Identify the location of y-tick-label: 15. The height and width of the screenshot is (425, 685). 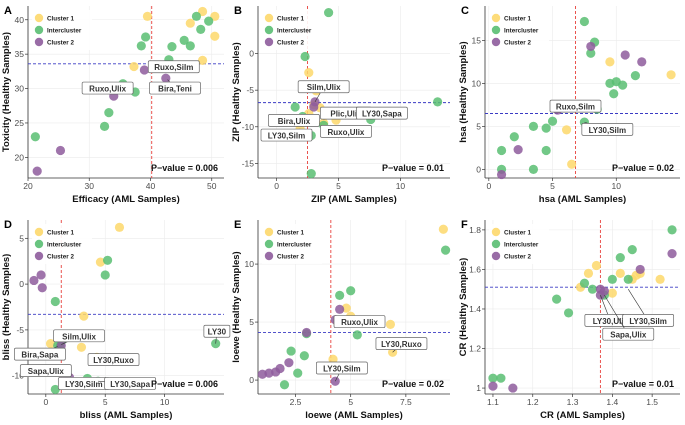
(477, 40).